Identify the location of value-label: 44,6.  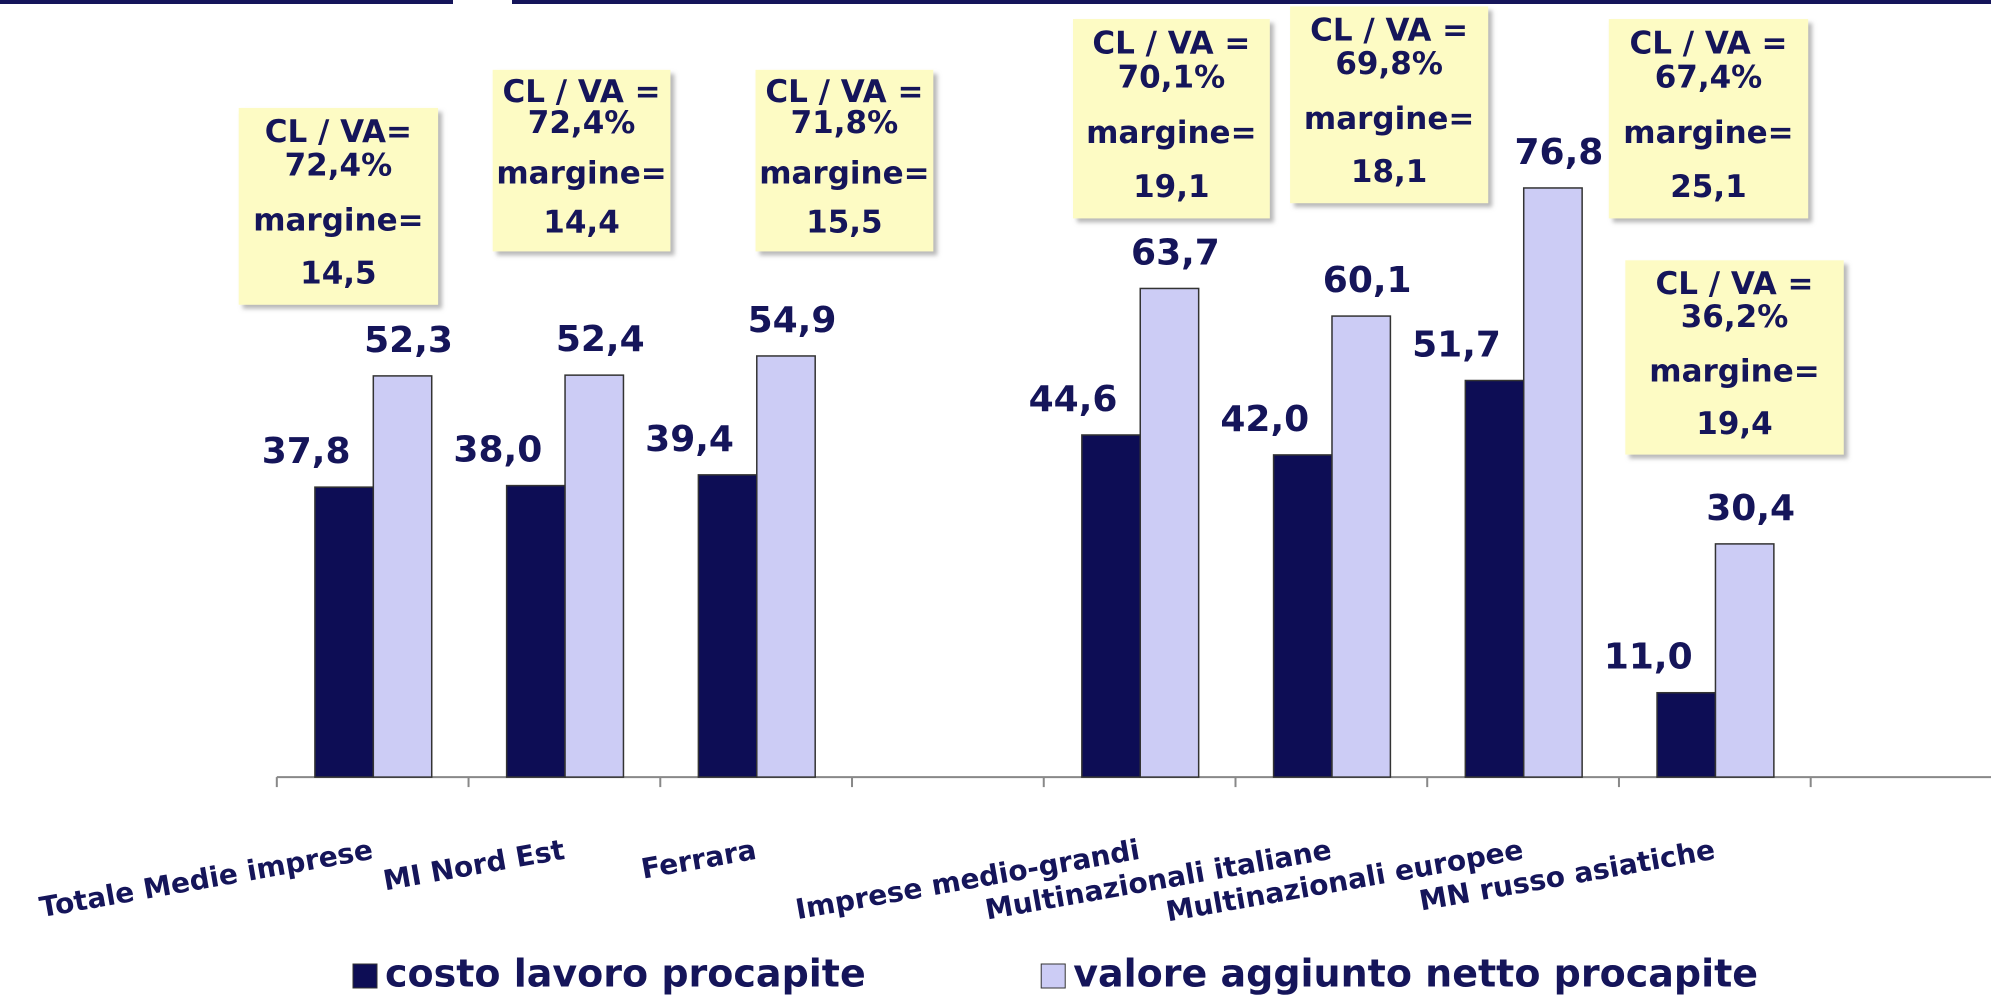
(1073, 399).